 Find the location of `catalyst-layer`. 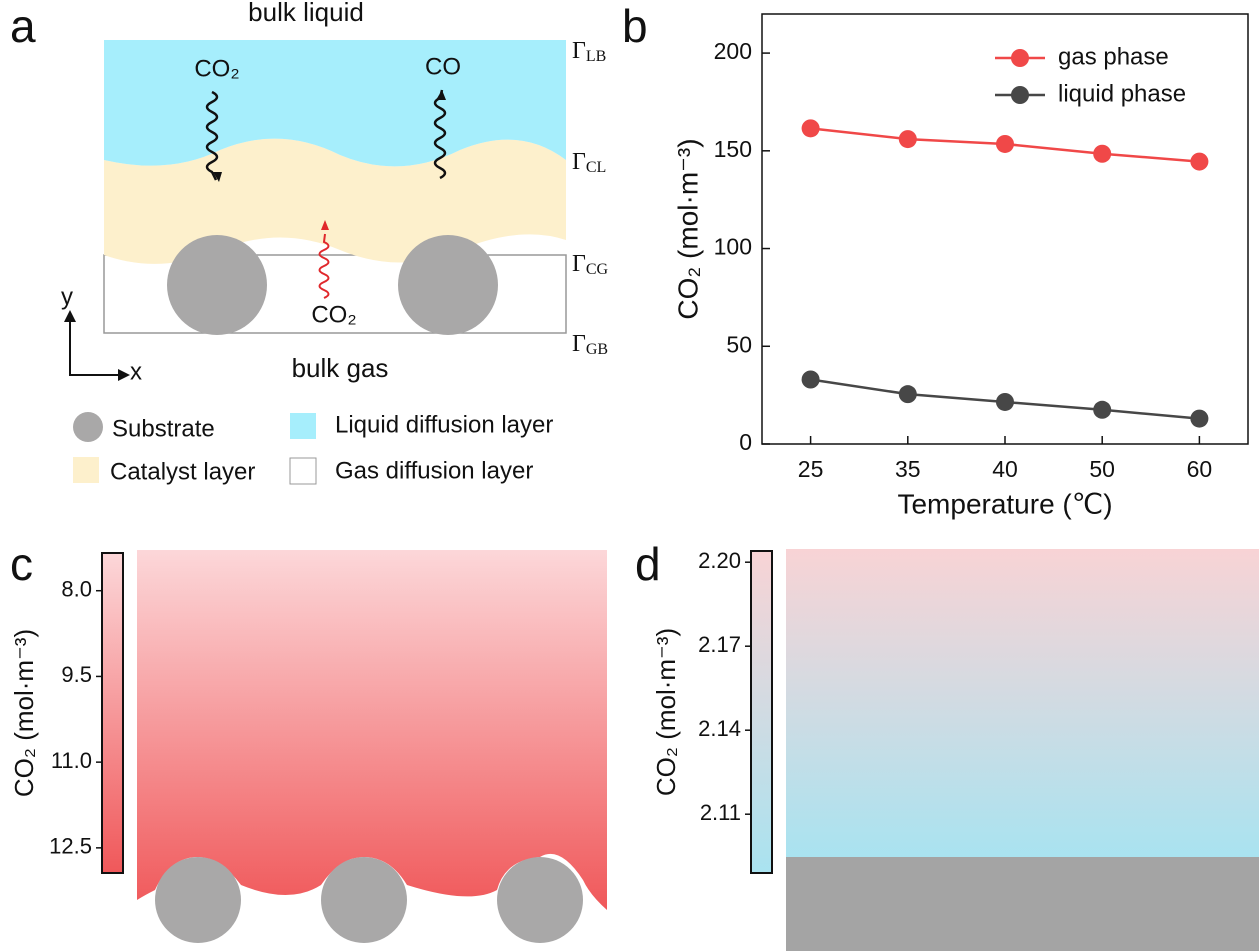

catalyst-layer is located at coordinates (335, 201).